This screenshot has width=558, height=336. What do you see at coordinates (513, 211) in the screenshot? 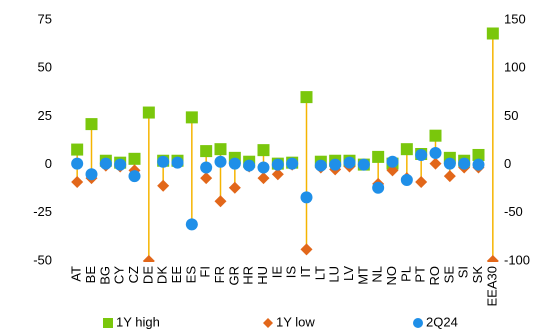
I see `y2-tick-label: -50` at bounding box center [513, 211].